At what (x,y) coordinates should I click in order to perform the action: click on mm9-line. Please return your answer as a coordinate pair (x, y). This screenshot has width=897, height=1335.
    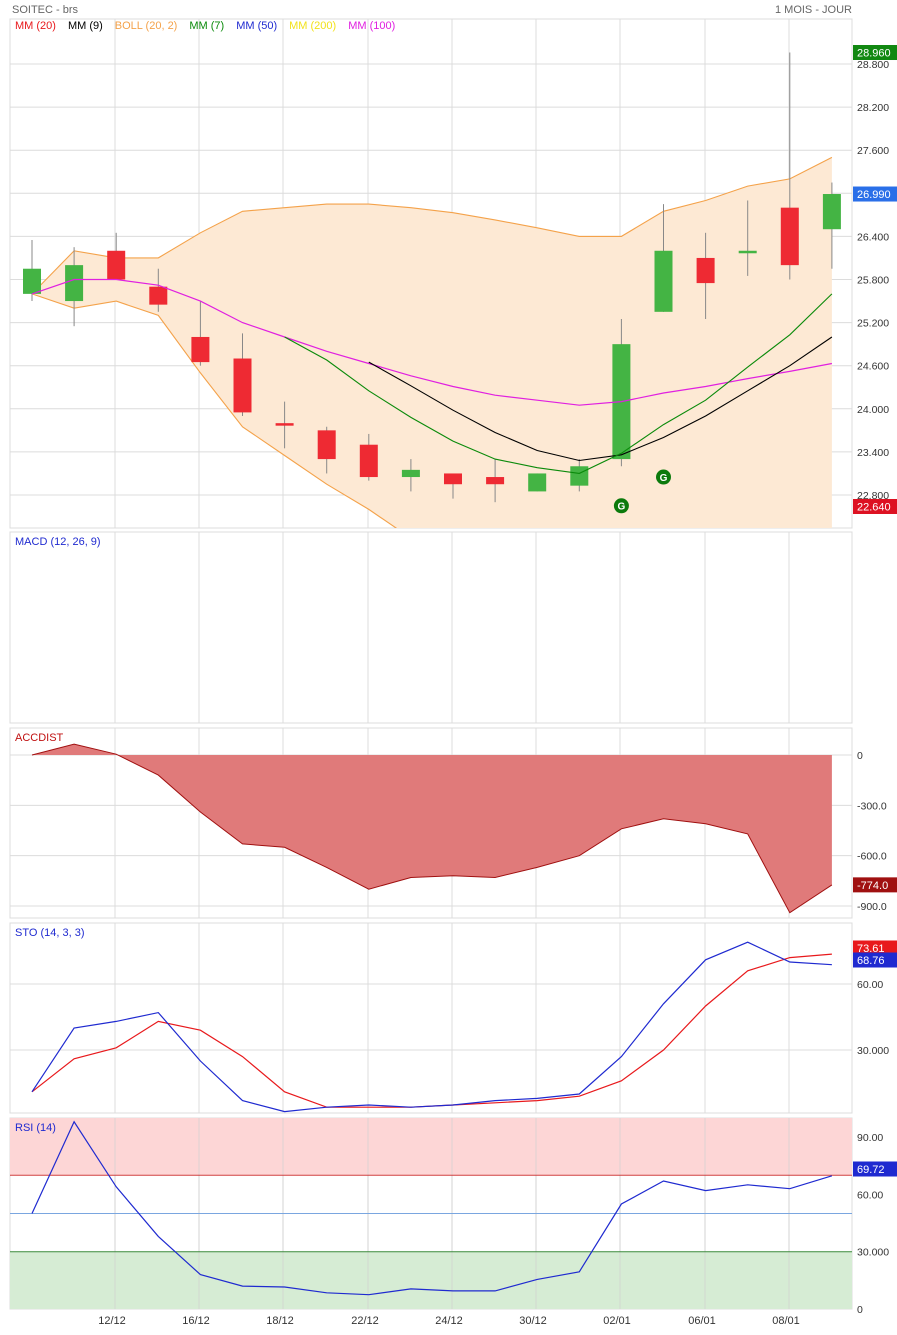
    Looking at the image, I should click on (600, 399).